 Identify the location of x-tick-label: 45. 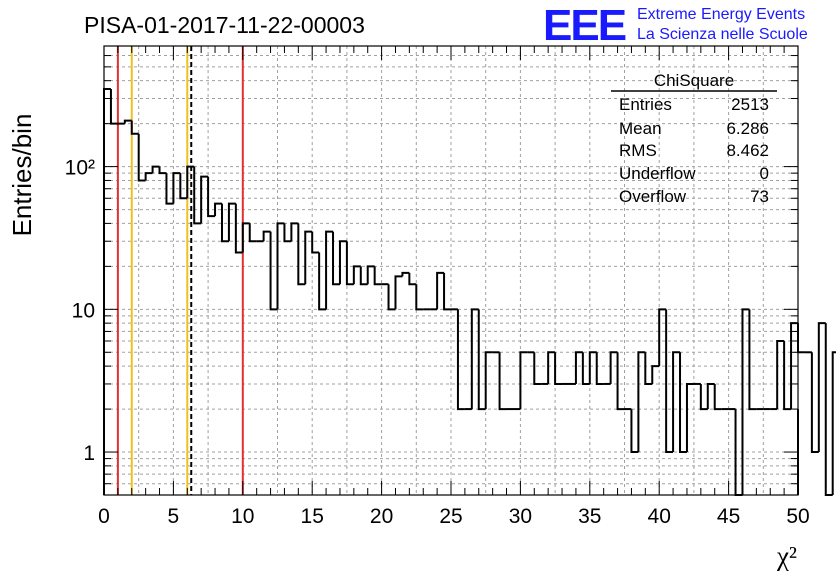
(728, 516).